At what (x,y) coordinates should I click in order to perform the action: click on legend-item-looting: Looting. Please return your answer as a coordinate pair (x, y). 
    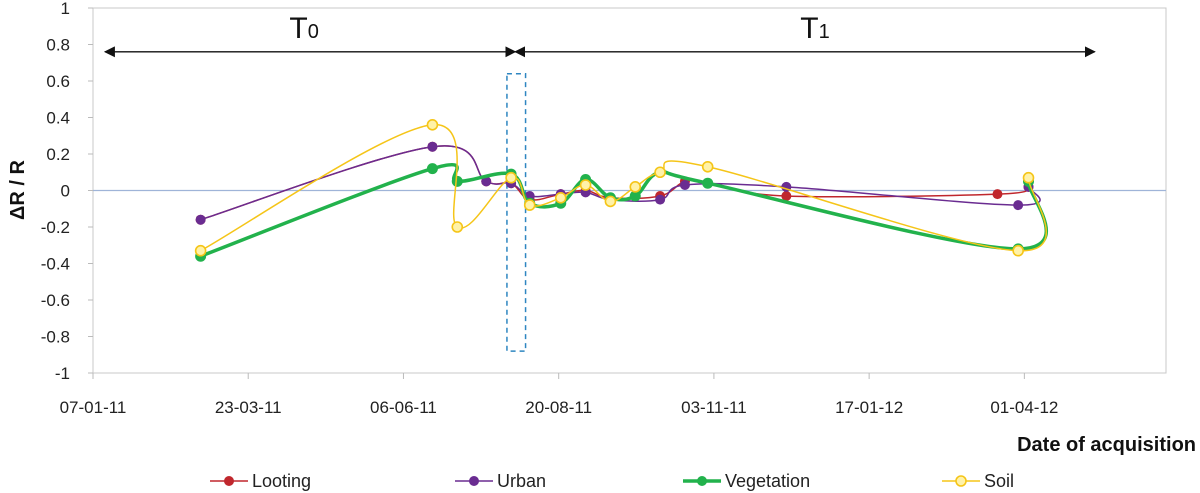
    Looking at the image, I should click on (260, 481).